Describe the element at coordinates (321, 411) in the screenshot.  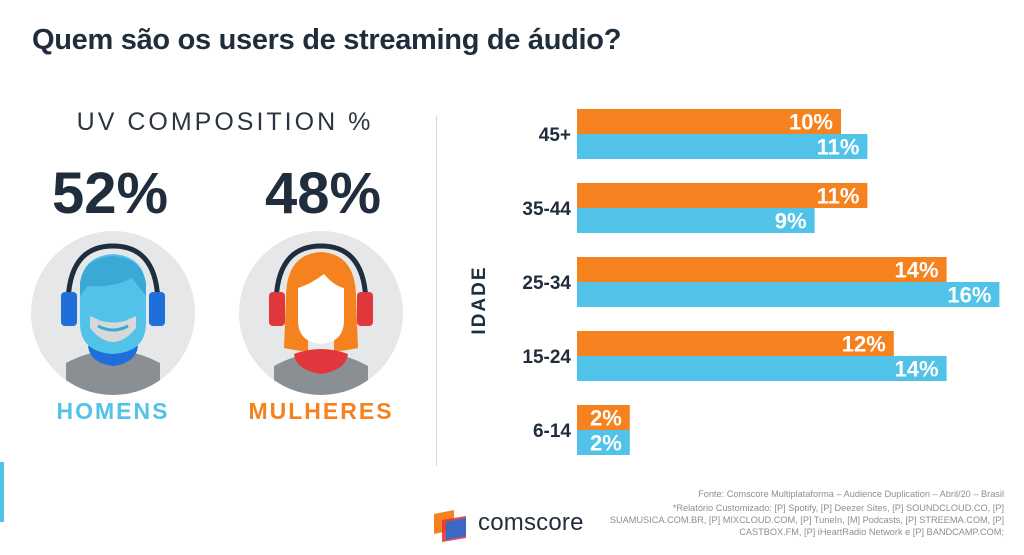
I see `women-label: MULHERES` at that location.